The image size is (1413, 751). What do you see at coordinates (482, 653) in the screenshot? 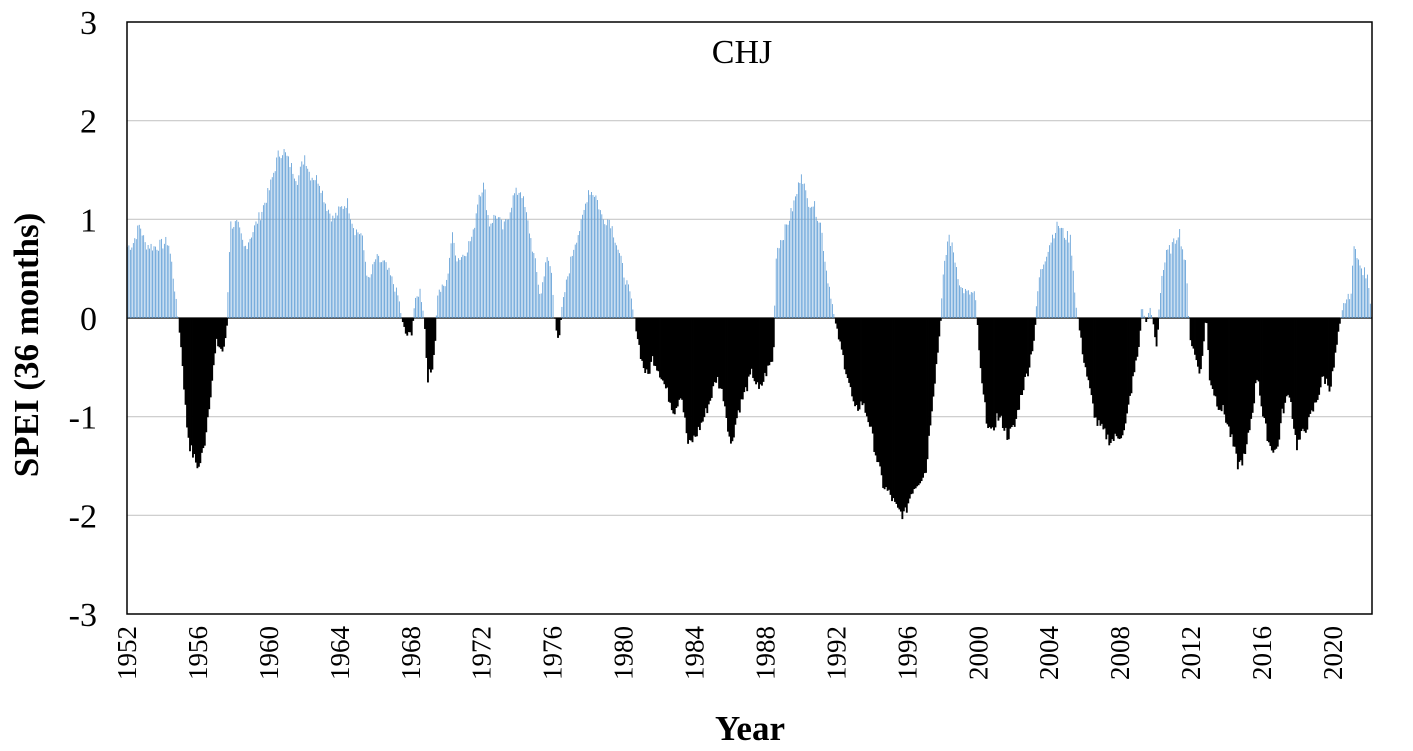
I see `x-tick-label: 1972` at bounding box center [482, 653].